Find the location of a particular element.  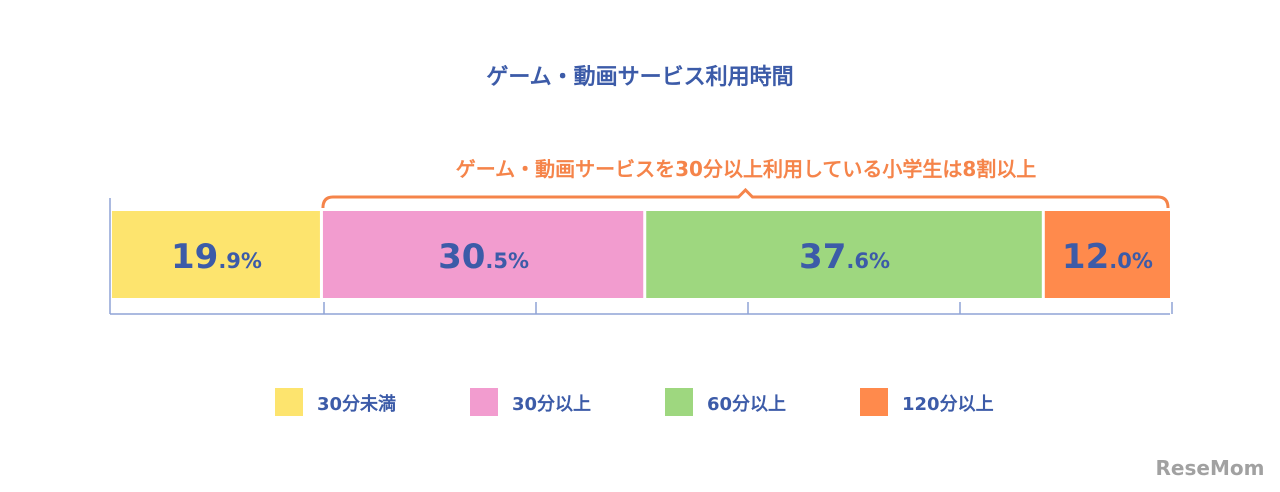

resemom-logo: ReseMom is located at coordinates (1210, 468).